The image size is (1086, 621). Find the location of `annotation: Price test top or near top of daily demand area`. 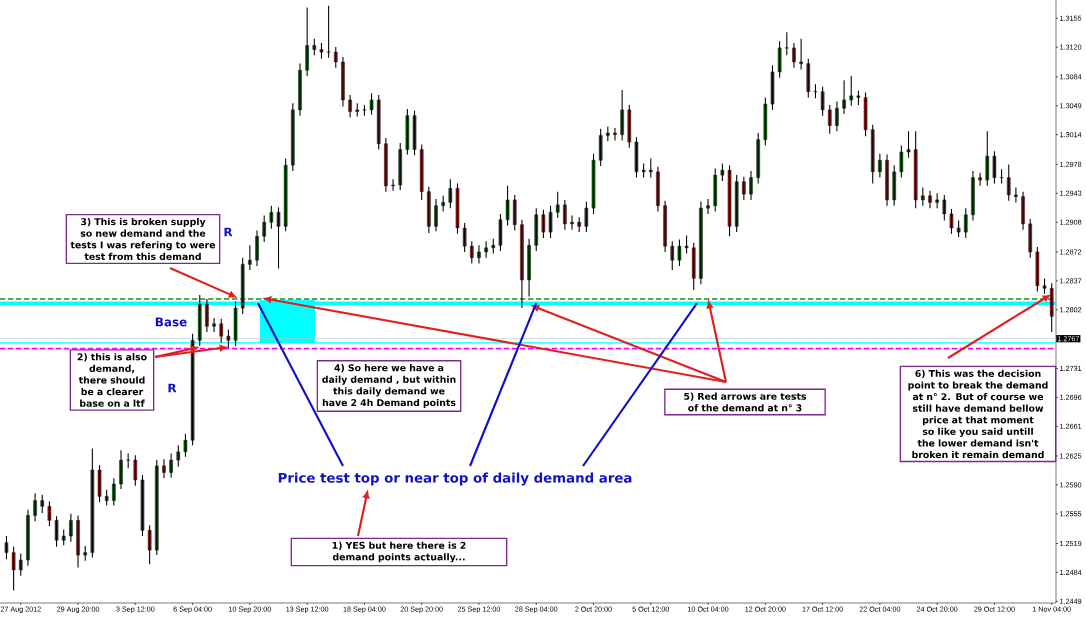

annotation: Price test top or near top of daily demand area is located at coordinates (455, 479).